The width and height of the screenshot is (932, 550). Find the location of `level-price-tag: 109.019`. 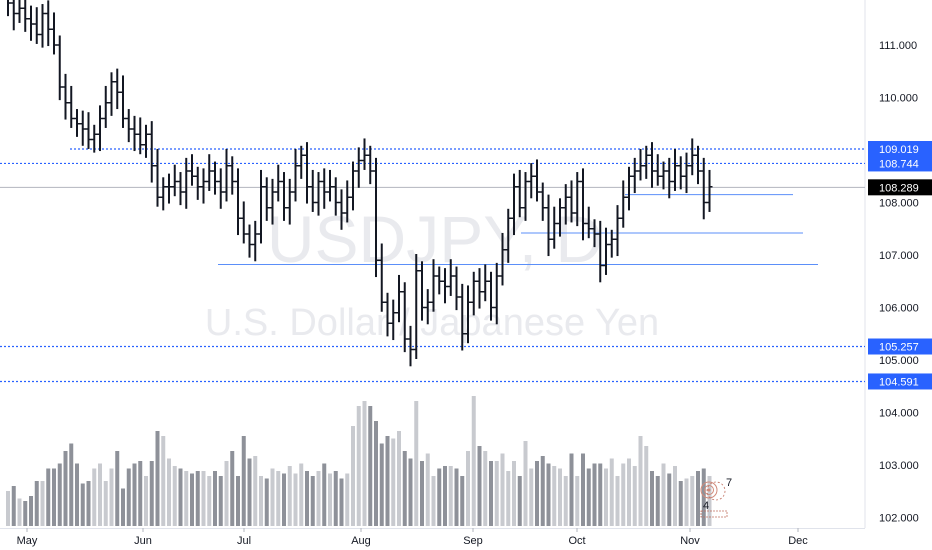

level-price-tag: 109.019 is located at coordinates (900, 149).